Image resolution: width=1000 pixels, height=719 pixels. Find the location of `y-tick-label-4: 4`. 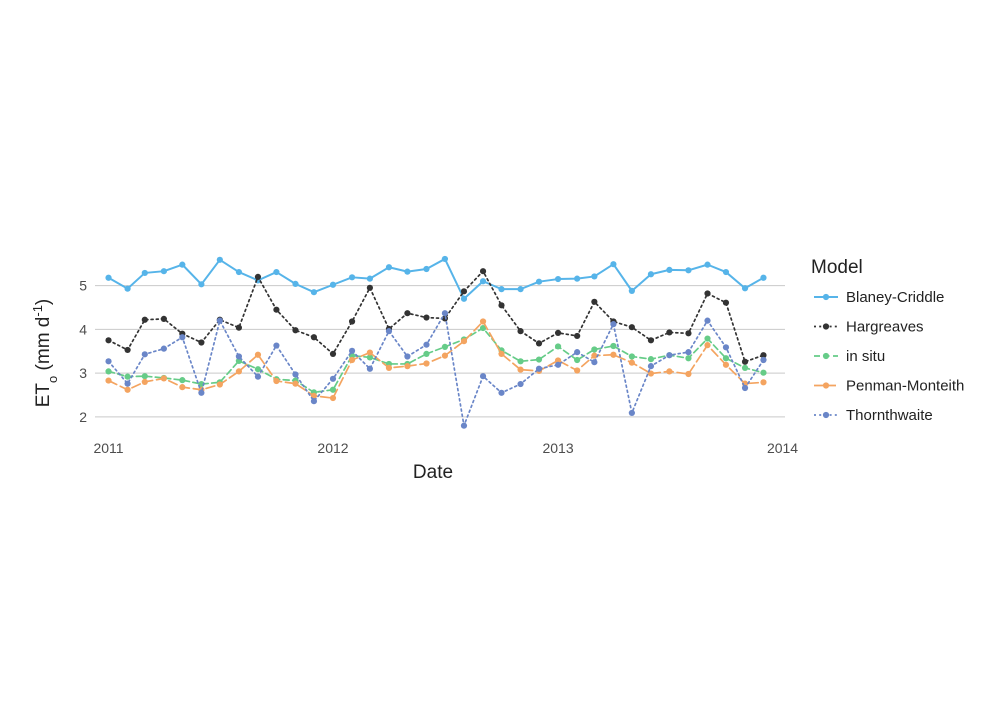

y-tick-label-4: 4 is located at coordinates (83, 329).